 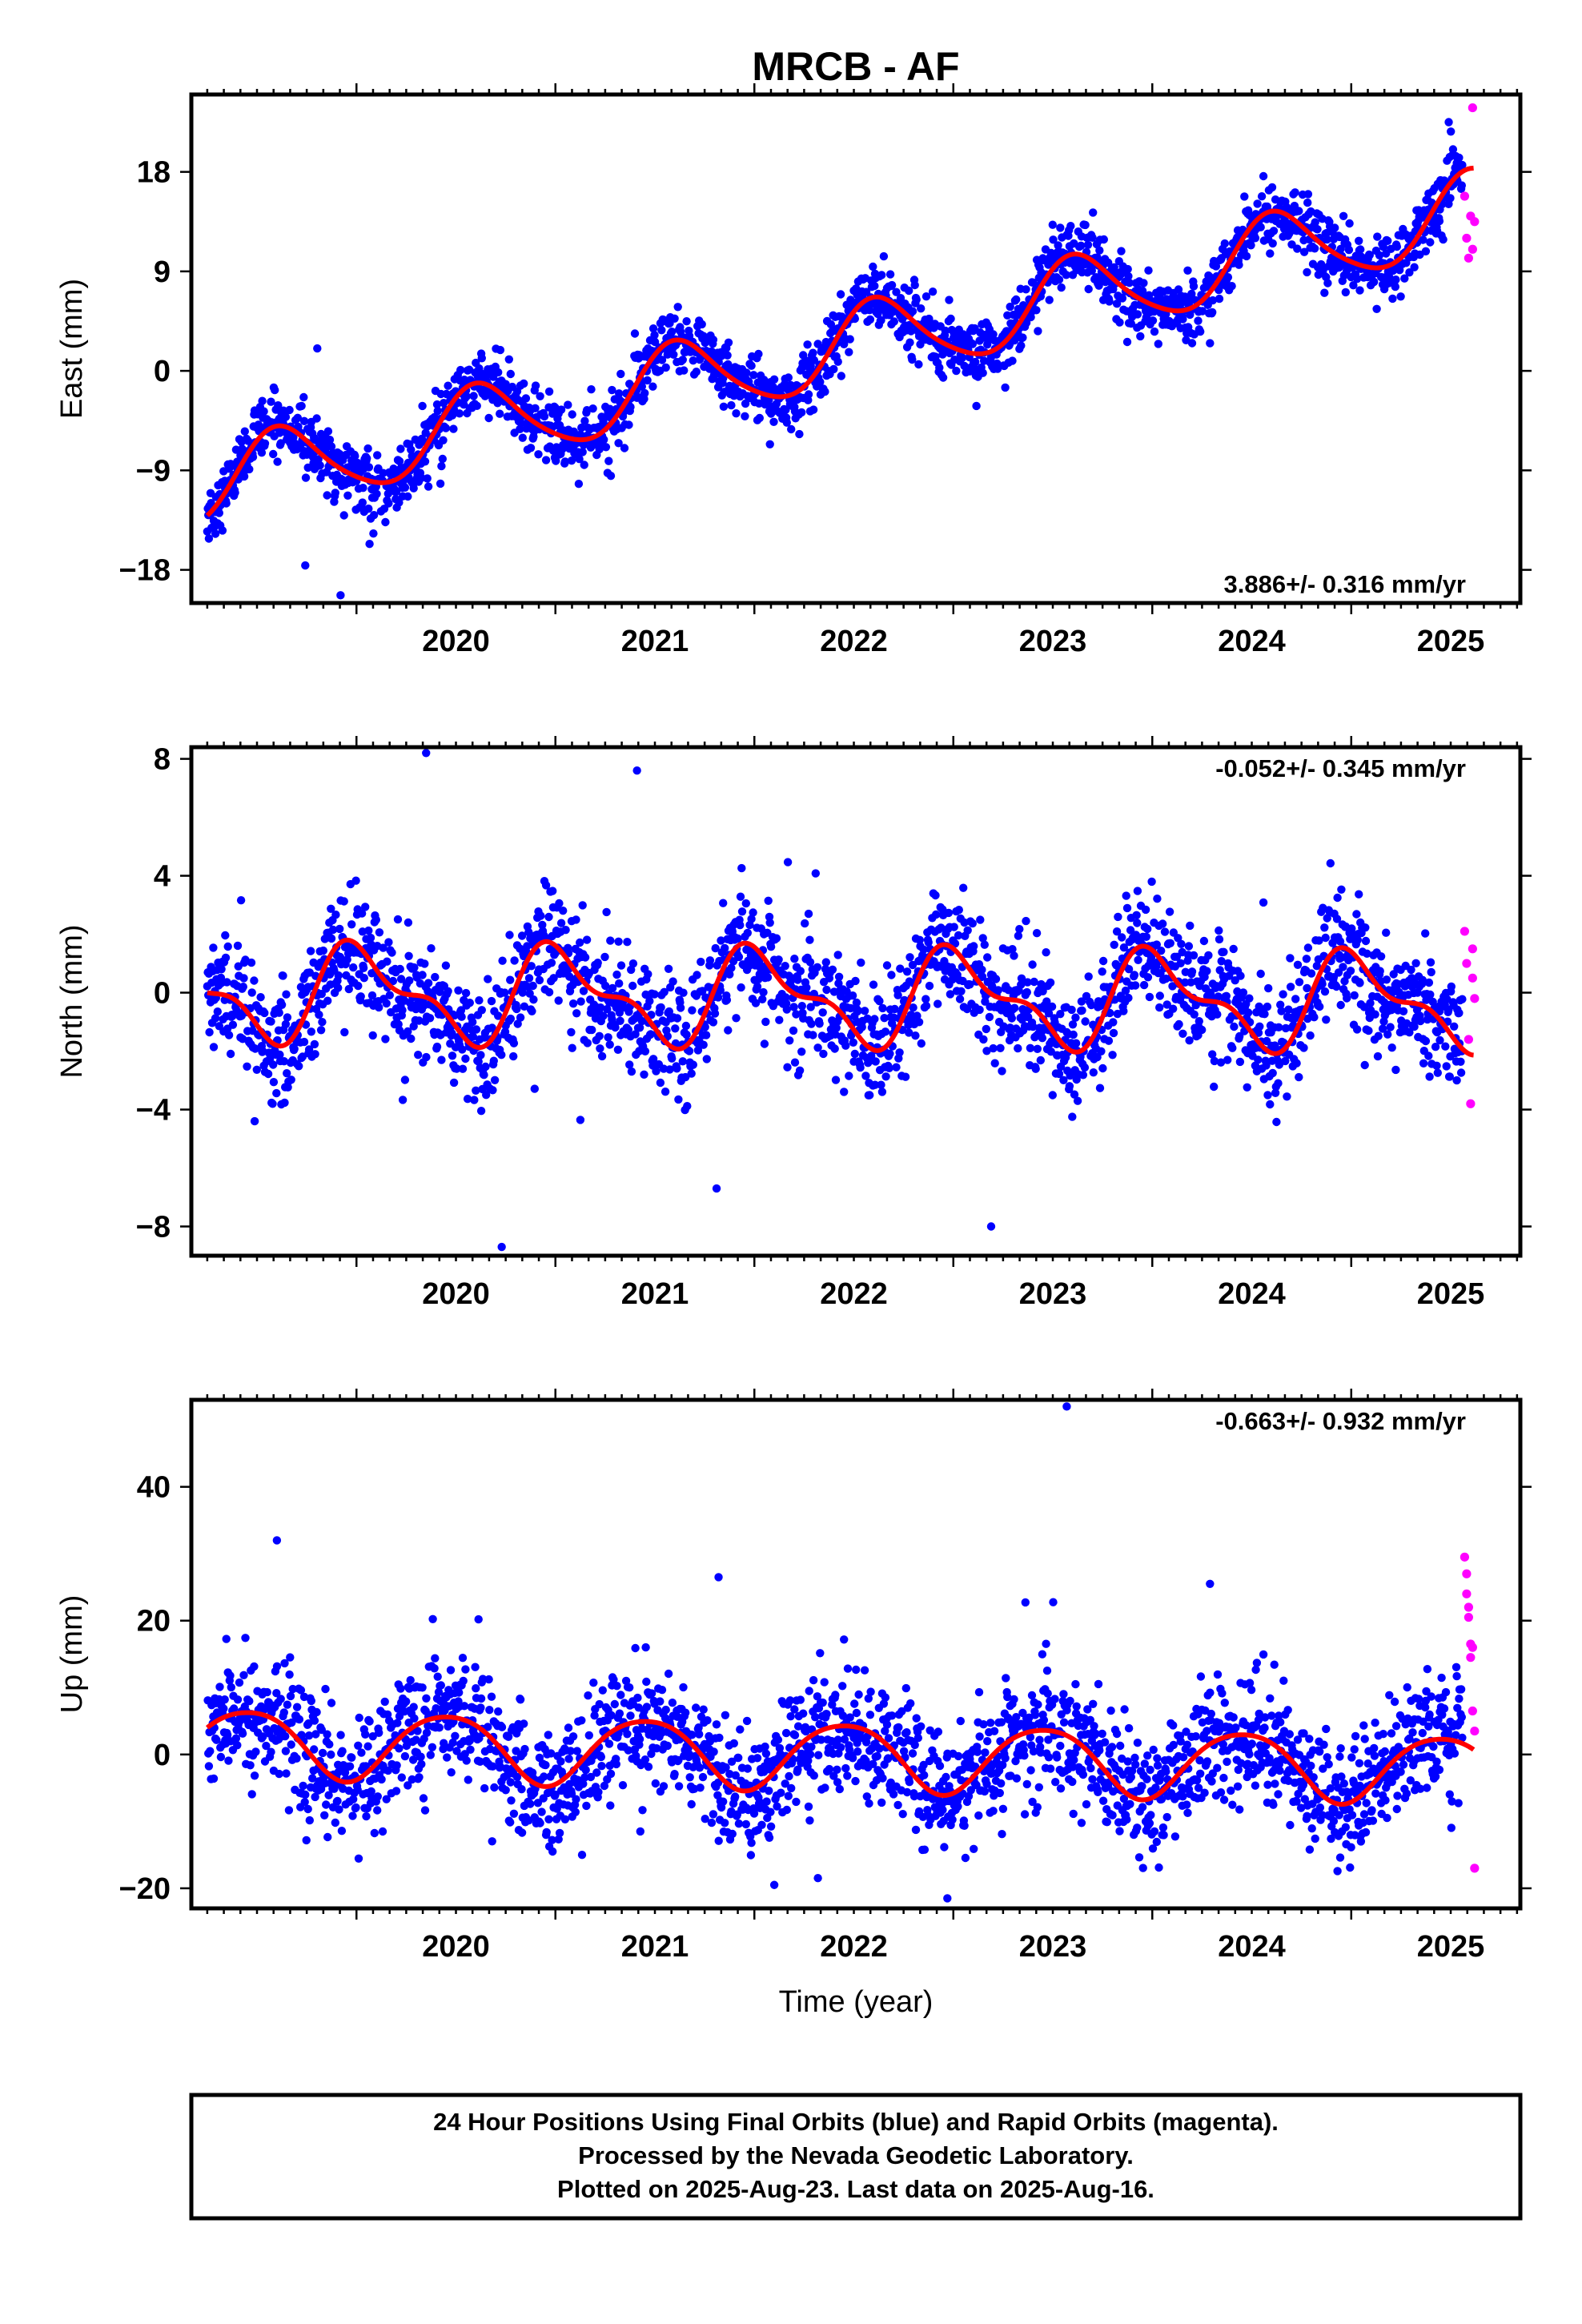 I want to click on x-tick-label: 2021, so click(x=655, y=1294).